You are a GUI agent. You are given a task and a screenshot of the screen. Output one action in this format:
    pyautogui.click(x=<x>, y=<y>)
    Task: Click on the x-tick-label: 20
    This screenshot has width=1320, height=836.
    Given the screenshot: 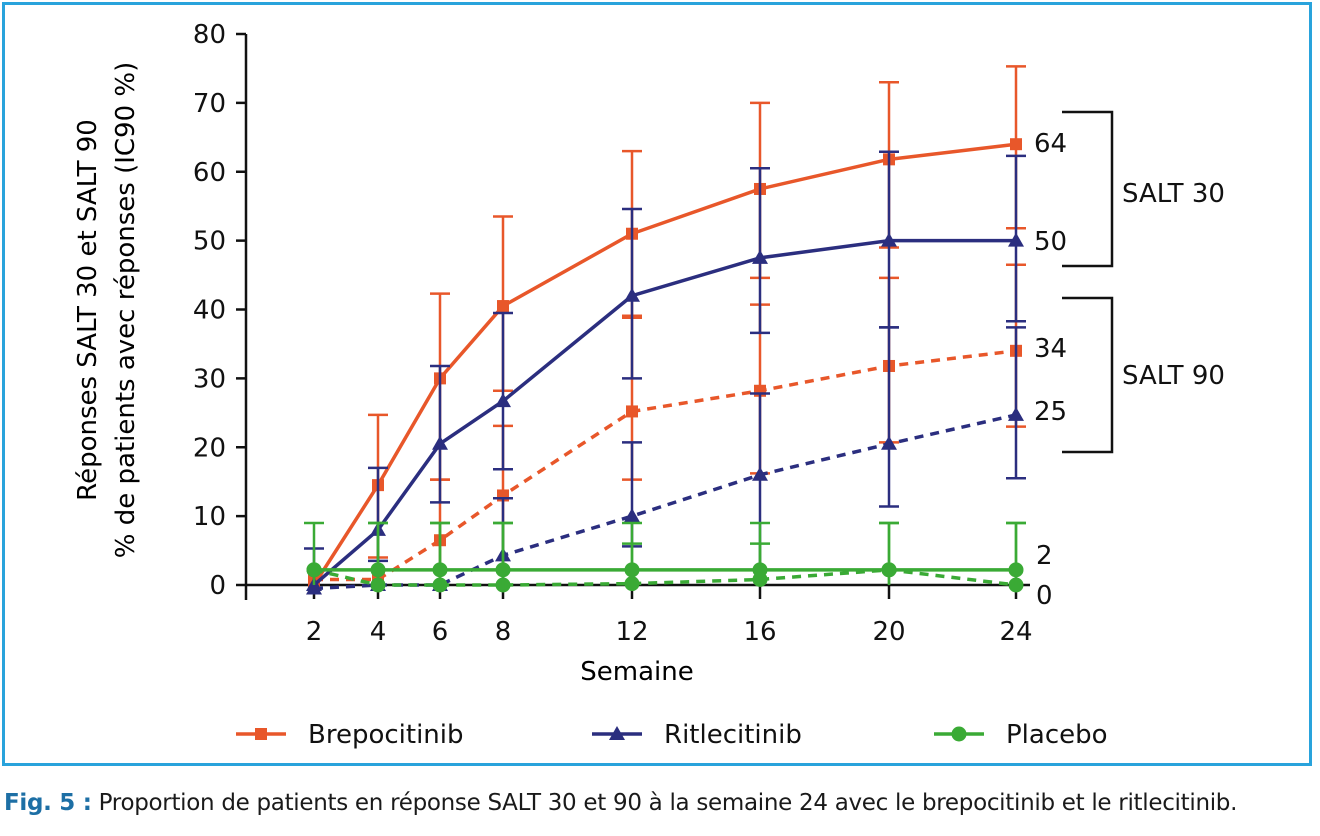 What is the action you would take?
    pyautogui.click(x=888, y=632)
    